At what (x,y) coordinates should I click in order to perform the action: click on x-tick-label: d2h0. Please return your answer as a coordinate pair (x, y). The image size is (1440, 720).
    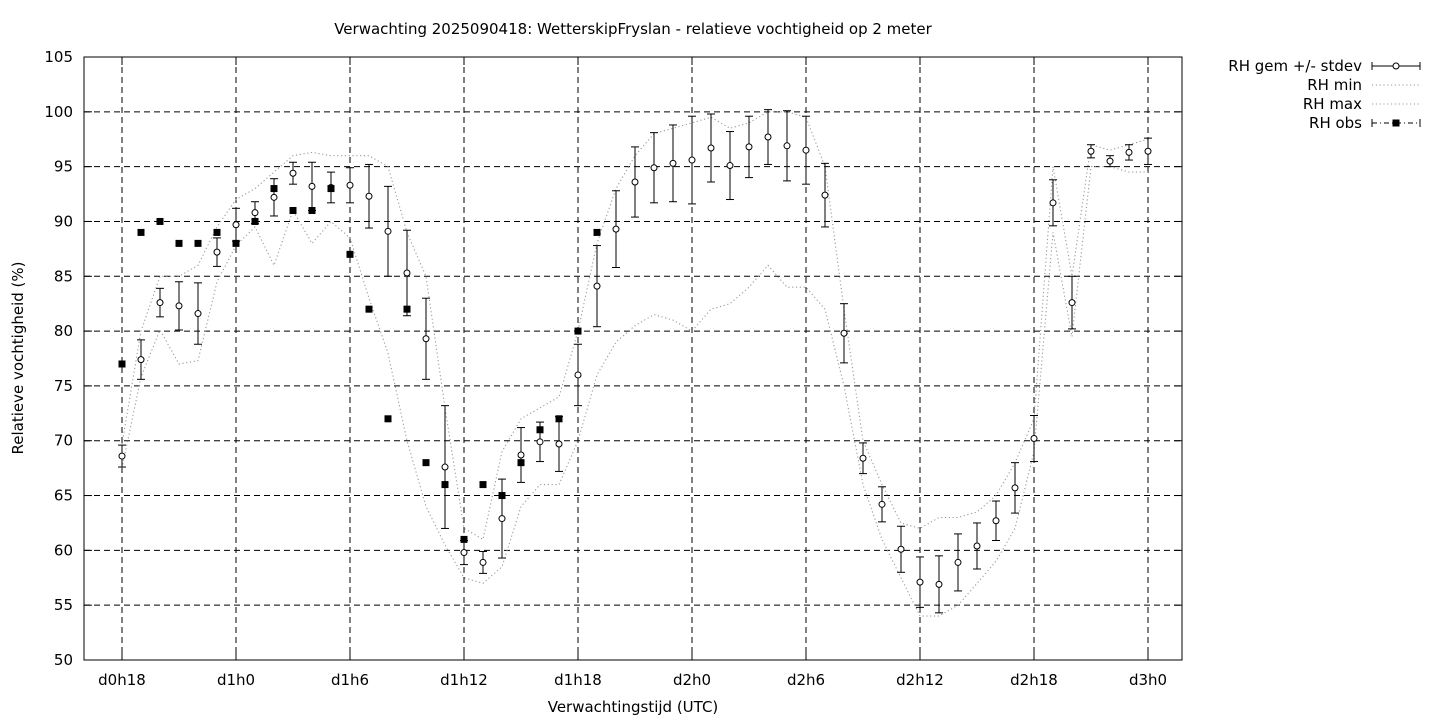
    Looking at the image, I should click on (692, 680).